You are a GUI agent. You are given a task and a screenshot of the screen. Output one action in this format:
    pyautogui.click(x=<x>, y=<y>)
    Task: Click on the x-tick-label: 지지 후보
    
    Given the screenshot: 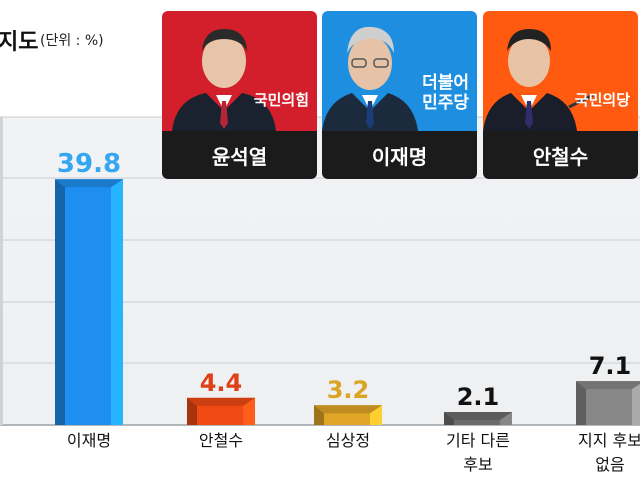 What is the action you would take?
    pyautogui.click(x=609, y=440)
    